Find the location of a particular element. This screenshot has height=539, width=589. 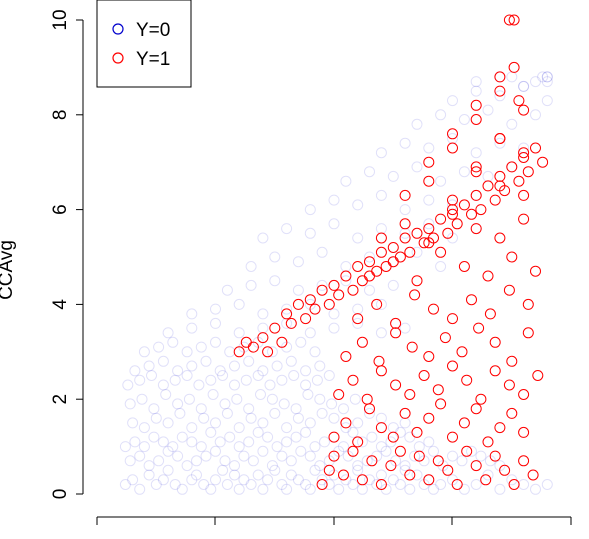

y-tick-label: 4 is located at coordinates (60, 304).